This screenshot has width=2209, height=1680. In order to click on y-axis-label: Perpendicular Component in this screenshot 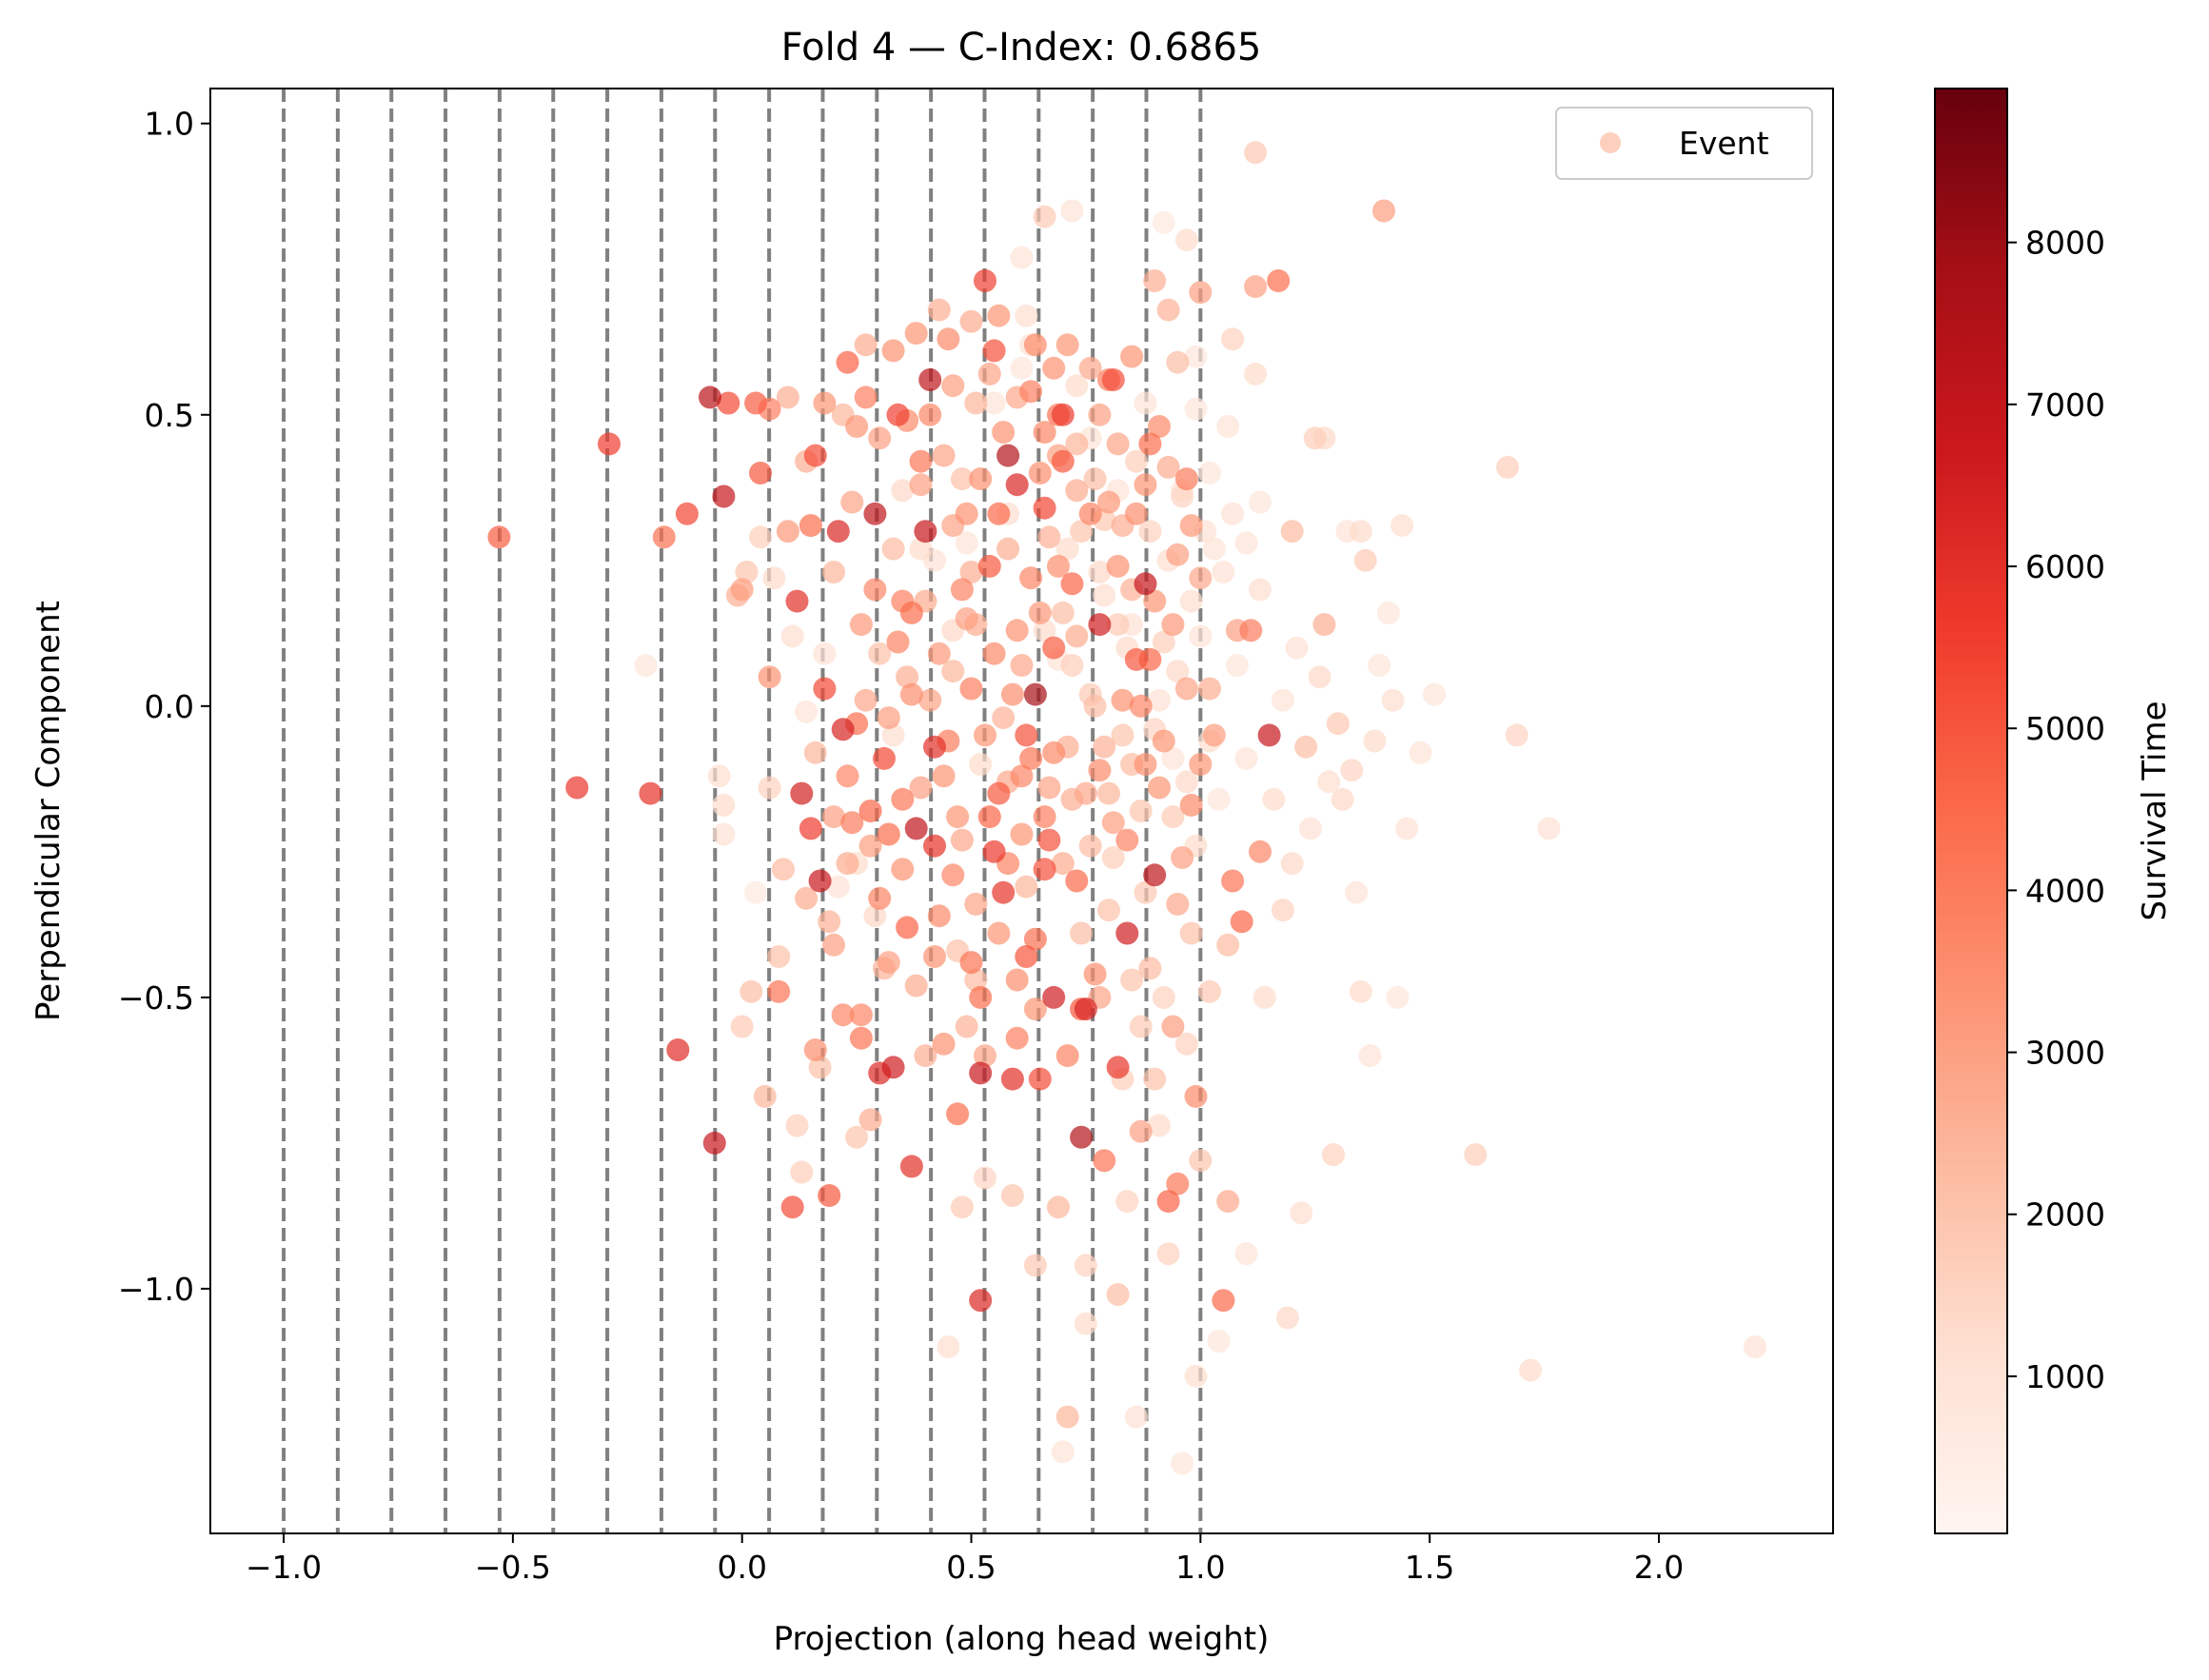, I will do `click(49, 811)`.